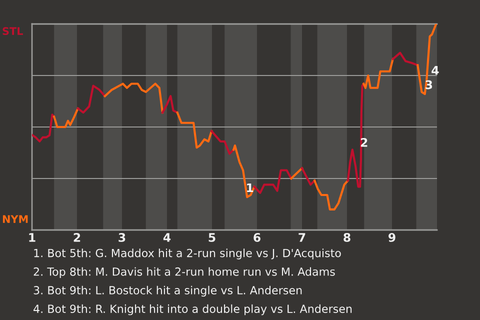 The image size is (480, 320). I want to click on text: 1. Bot 5th: G. Maddox hit a 2-run single vs J. D'Acquisto, so click(187, 254).